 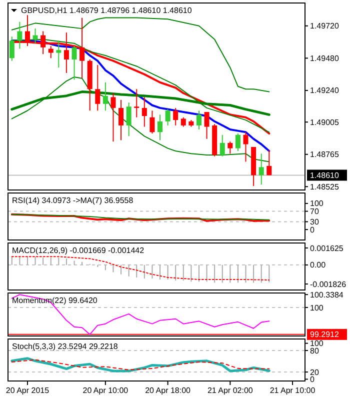 I want to click on y-tick-label: 30, so click(x=315, y=222).